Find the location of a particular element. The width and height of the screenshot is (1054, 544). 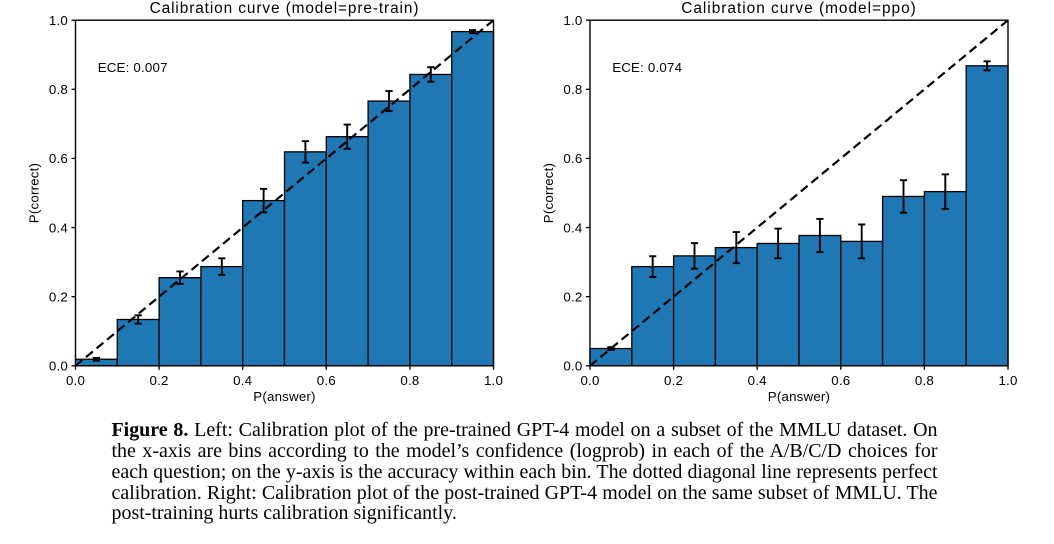

svg-text:Calibration curve (model=pre-t: Calibration curve (model=pre-train) is located at coordinates (285, 8).